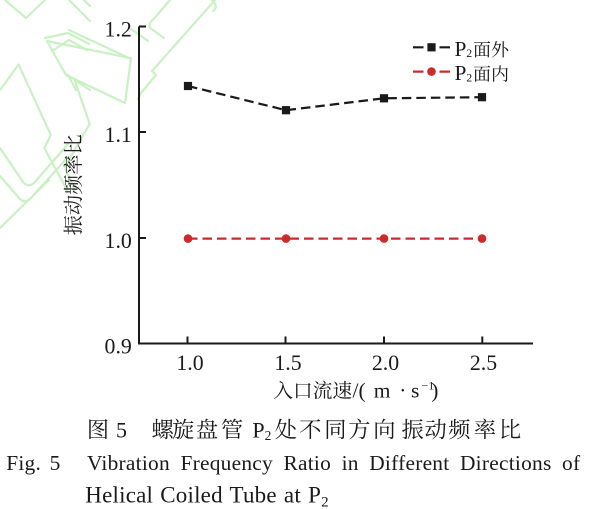 The image size is (614, 509). Describe the element at coordinates (428, 386) in the screenshot. I see `svg-text: −1` at that location.